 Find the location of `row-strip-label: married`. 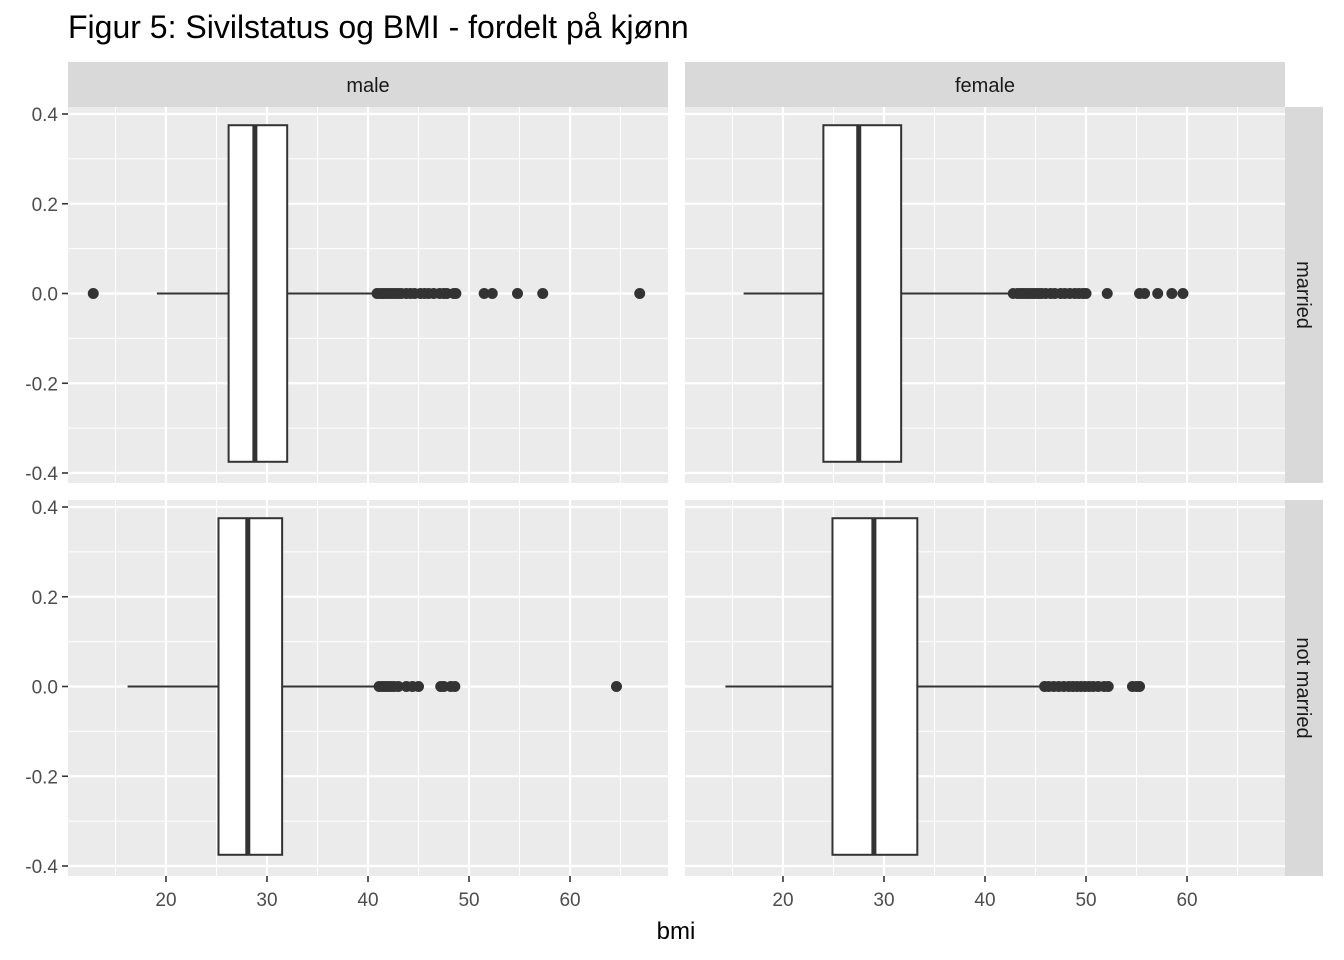

row-strip-label: married is located at coordinates (1303, 295).